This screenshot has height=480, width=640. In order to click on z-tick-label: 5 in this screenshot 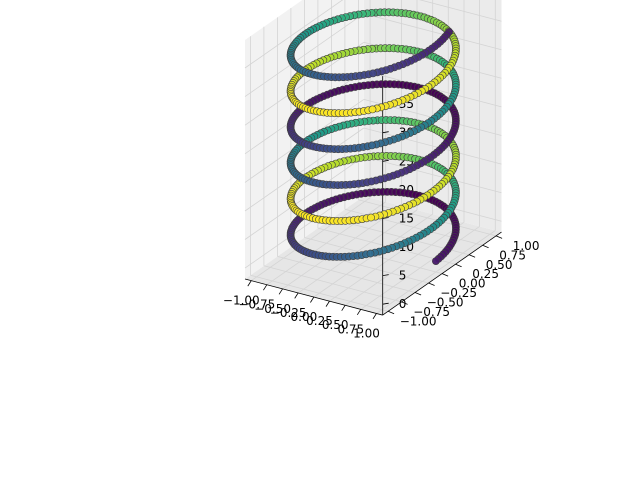, I will do `click(403, 276)`.